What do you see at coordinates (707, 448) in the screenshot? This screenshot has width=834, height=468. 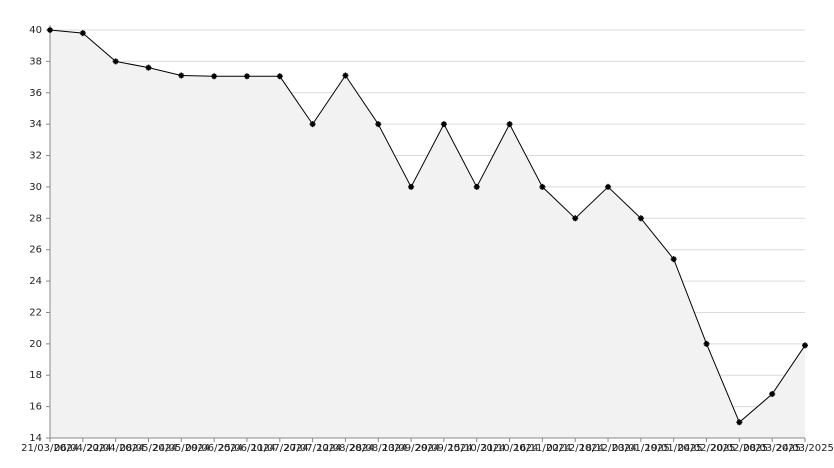 I see `x-tick-label: 04/02/2025` at bounding box center [707, 448].